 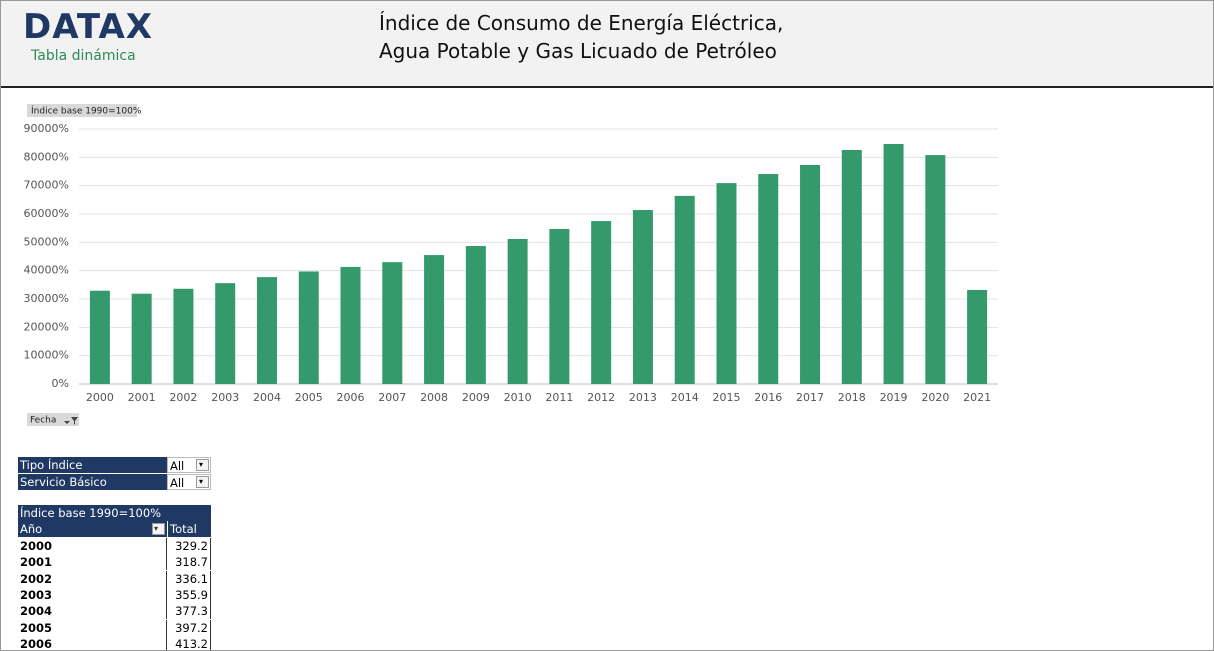 I want to click on x-tick-label: 2015, so click(x=726, y=397).